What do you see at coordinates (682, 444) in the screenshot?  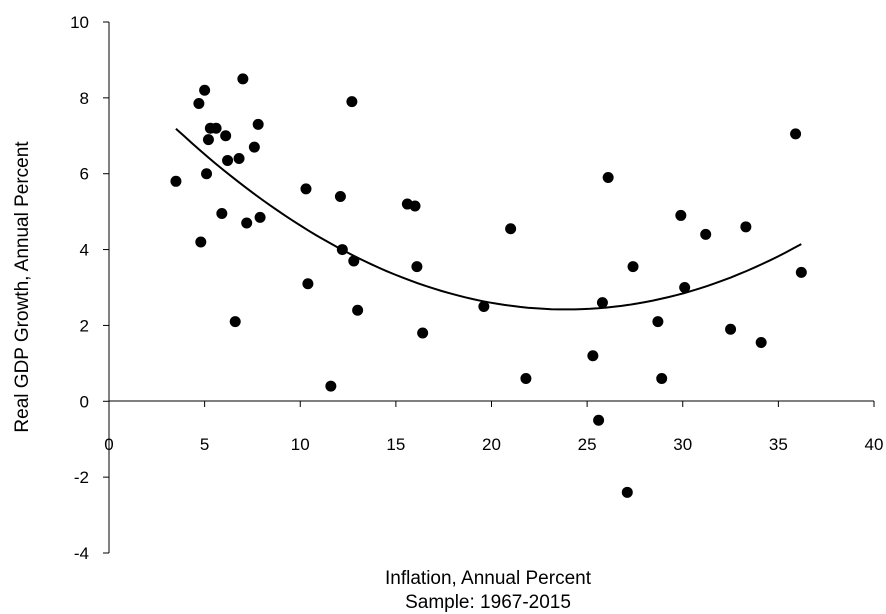 I see `x-tick-label: 30` at bounding box center [682, 444].